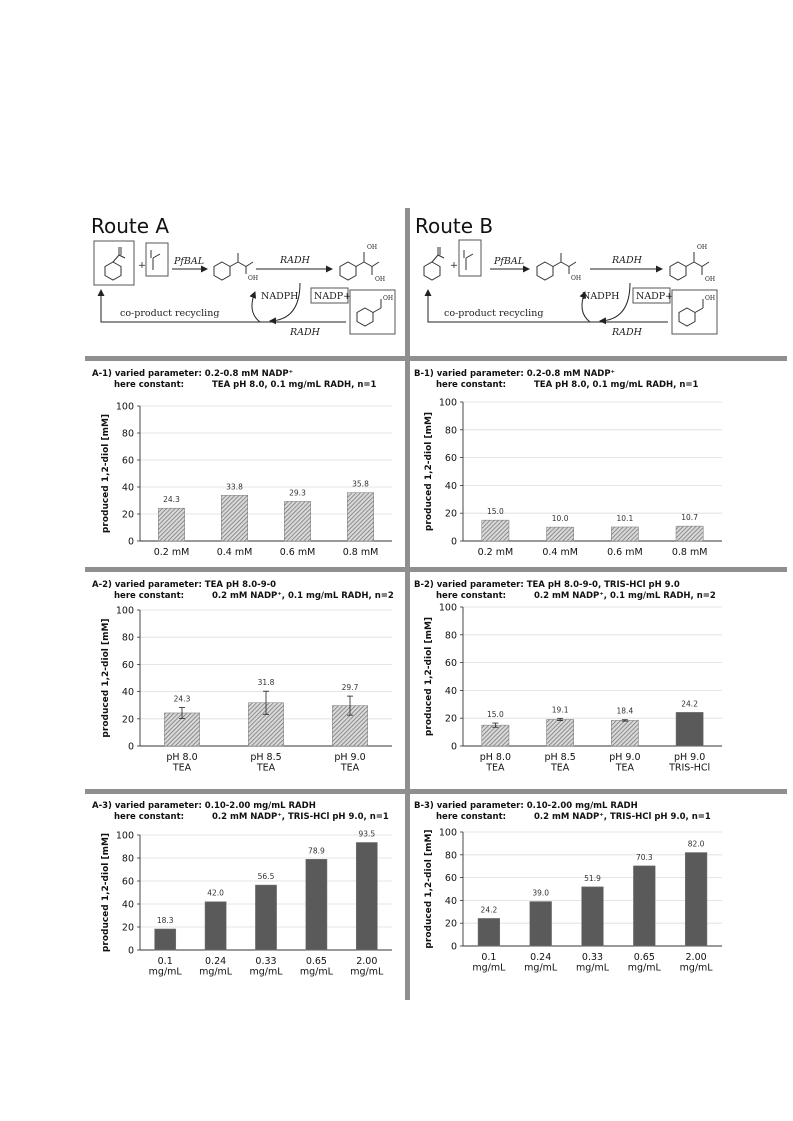 This screenshot has width=793, height=1121. I want to click on acetaldehyde-box, so click(157, 259).